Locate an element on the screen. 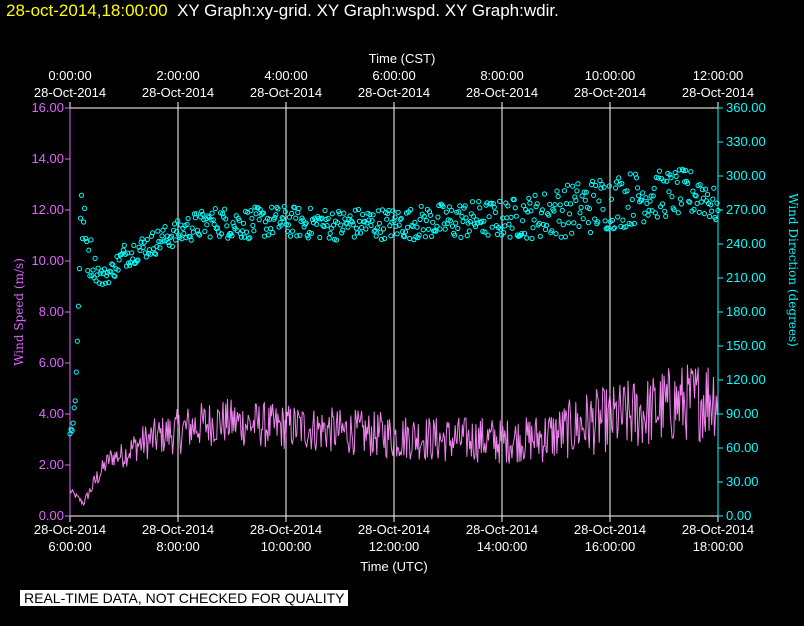  top-tick-time: 6:00:00 is located at coordinates (393, 75).